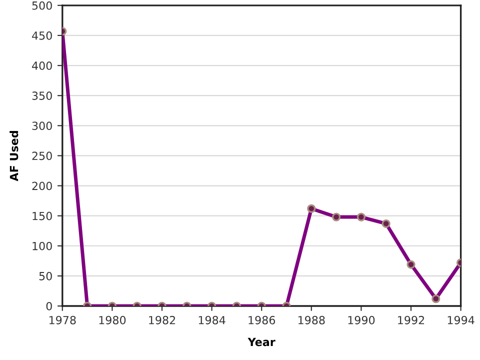 This screenshot has width=480, height=360. I want to click on y-tick-label: 250, so click(42, 156).